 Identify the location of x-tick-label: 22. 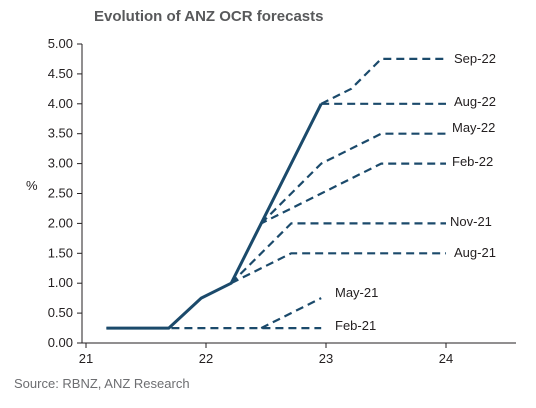
(206, 358).